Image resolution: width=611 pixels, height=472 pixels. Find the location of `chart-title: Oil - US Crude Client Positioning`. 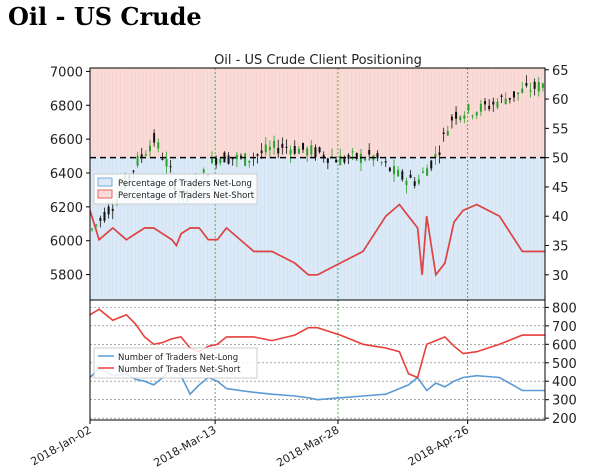

chart-title: Oil - US Crude Client Positioning is located at coordinates (318, 60).